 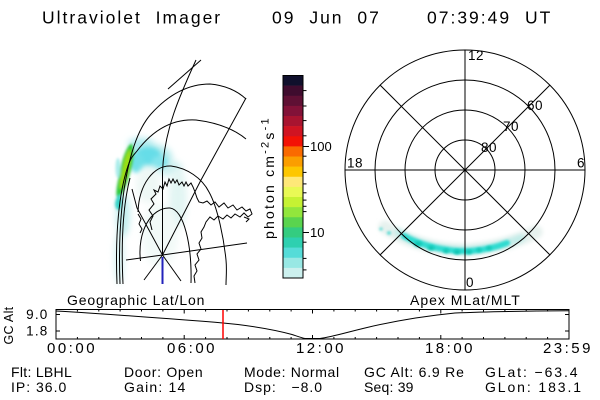 What do you see at coordinates (450, 348) in the screenshot?
I see `svg-text: 18:00` at bounding box center [450, 348].